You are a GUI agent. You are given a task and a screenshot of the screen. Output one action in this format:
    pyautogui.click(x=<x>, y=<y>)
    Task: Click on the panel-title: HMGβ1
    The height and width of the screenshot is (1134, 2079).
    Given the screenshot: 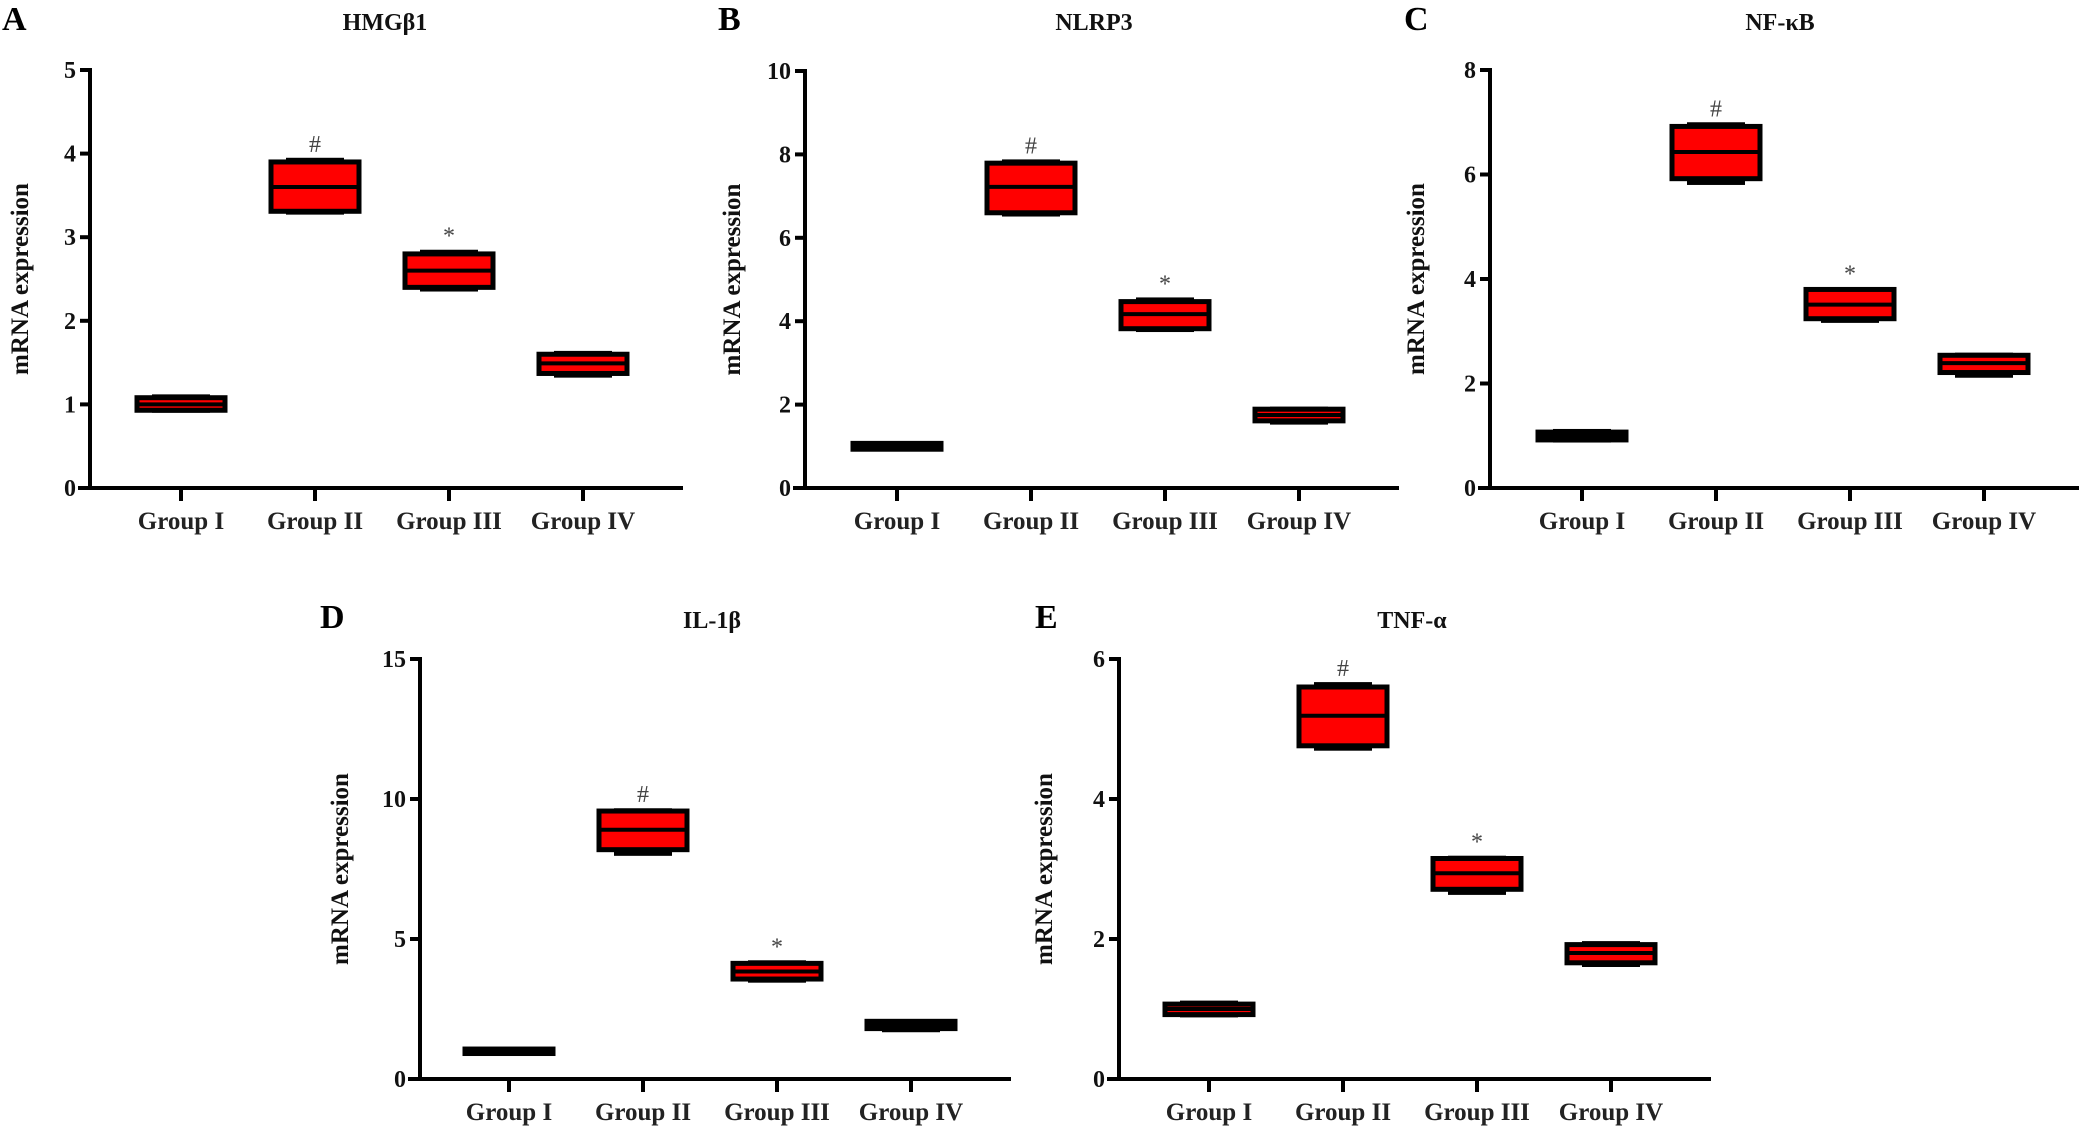 What is the action you would take?
    pyautogui.click(x=385, y=23)
    